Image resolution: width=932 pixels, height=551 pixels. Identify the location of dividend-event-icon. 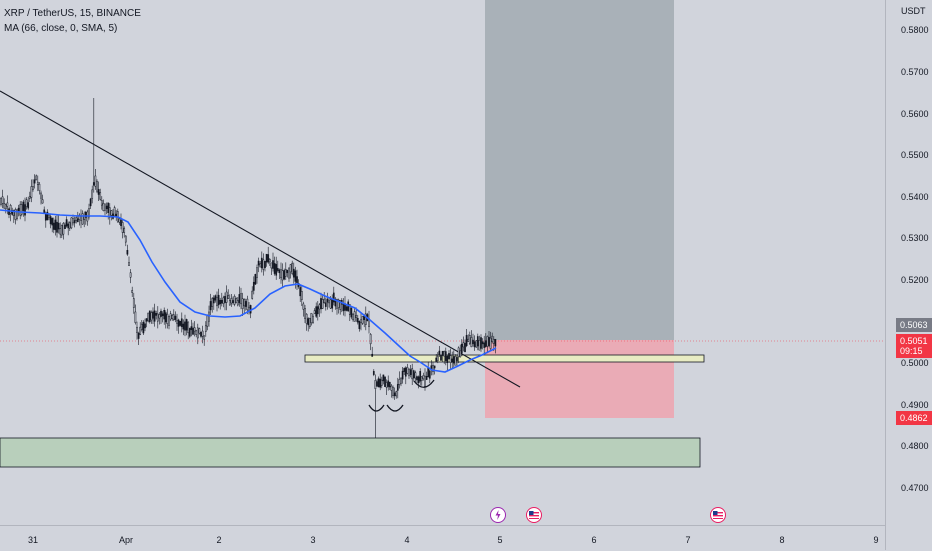
(498, 515).